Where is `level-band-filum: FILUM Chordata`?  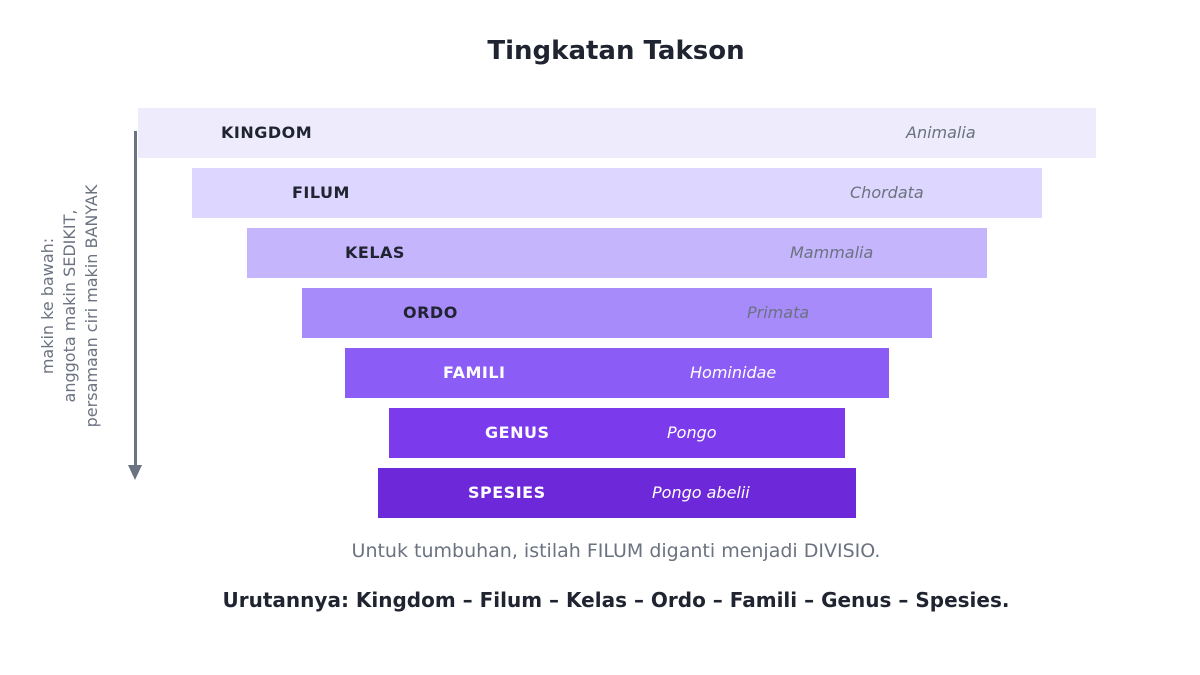
level-band-filum: FILUM Chordata is located at coordinates (617, 193).